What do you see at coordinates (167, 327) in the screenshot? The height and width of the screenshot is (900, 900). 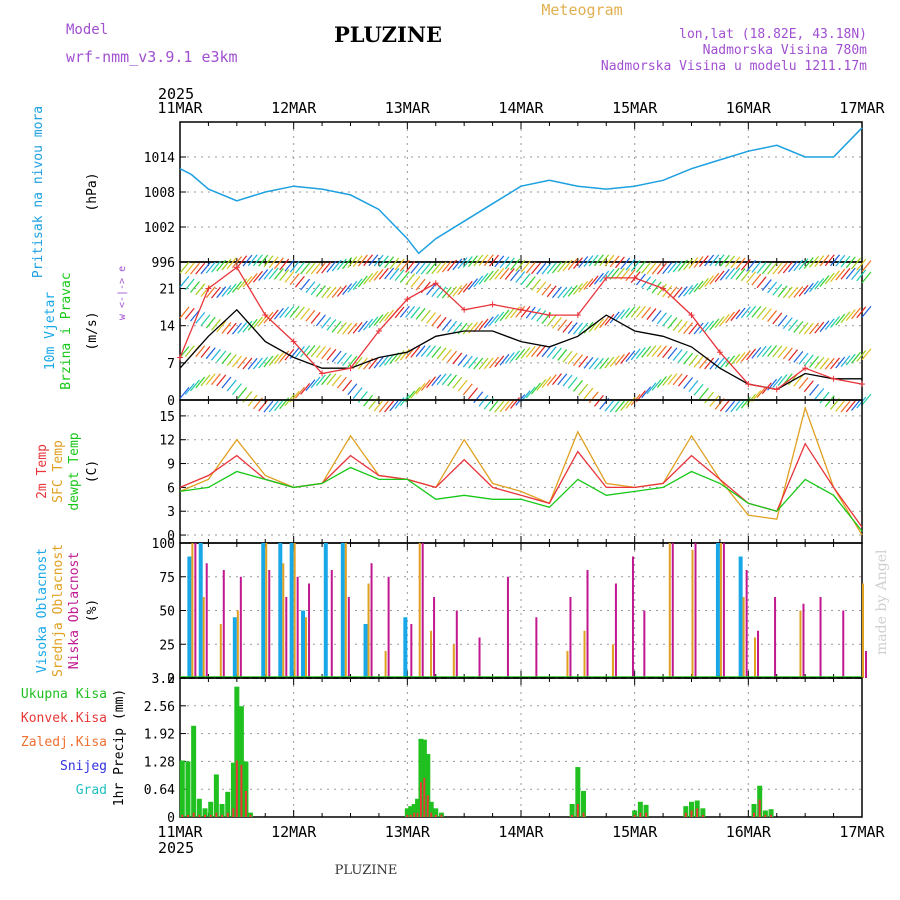 I see `wind-ytick-label: 14` at bounding box center [167, 327].